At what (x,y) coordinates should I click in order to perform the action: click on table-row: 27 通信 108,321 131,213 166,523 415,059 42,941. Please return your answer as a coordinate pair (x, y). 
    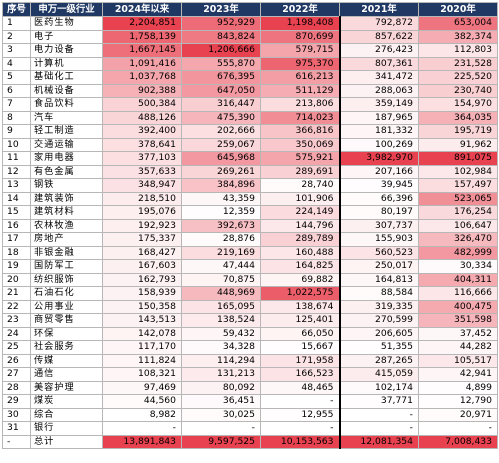
    Looking at the image, I should click on (250, 374).